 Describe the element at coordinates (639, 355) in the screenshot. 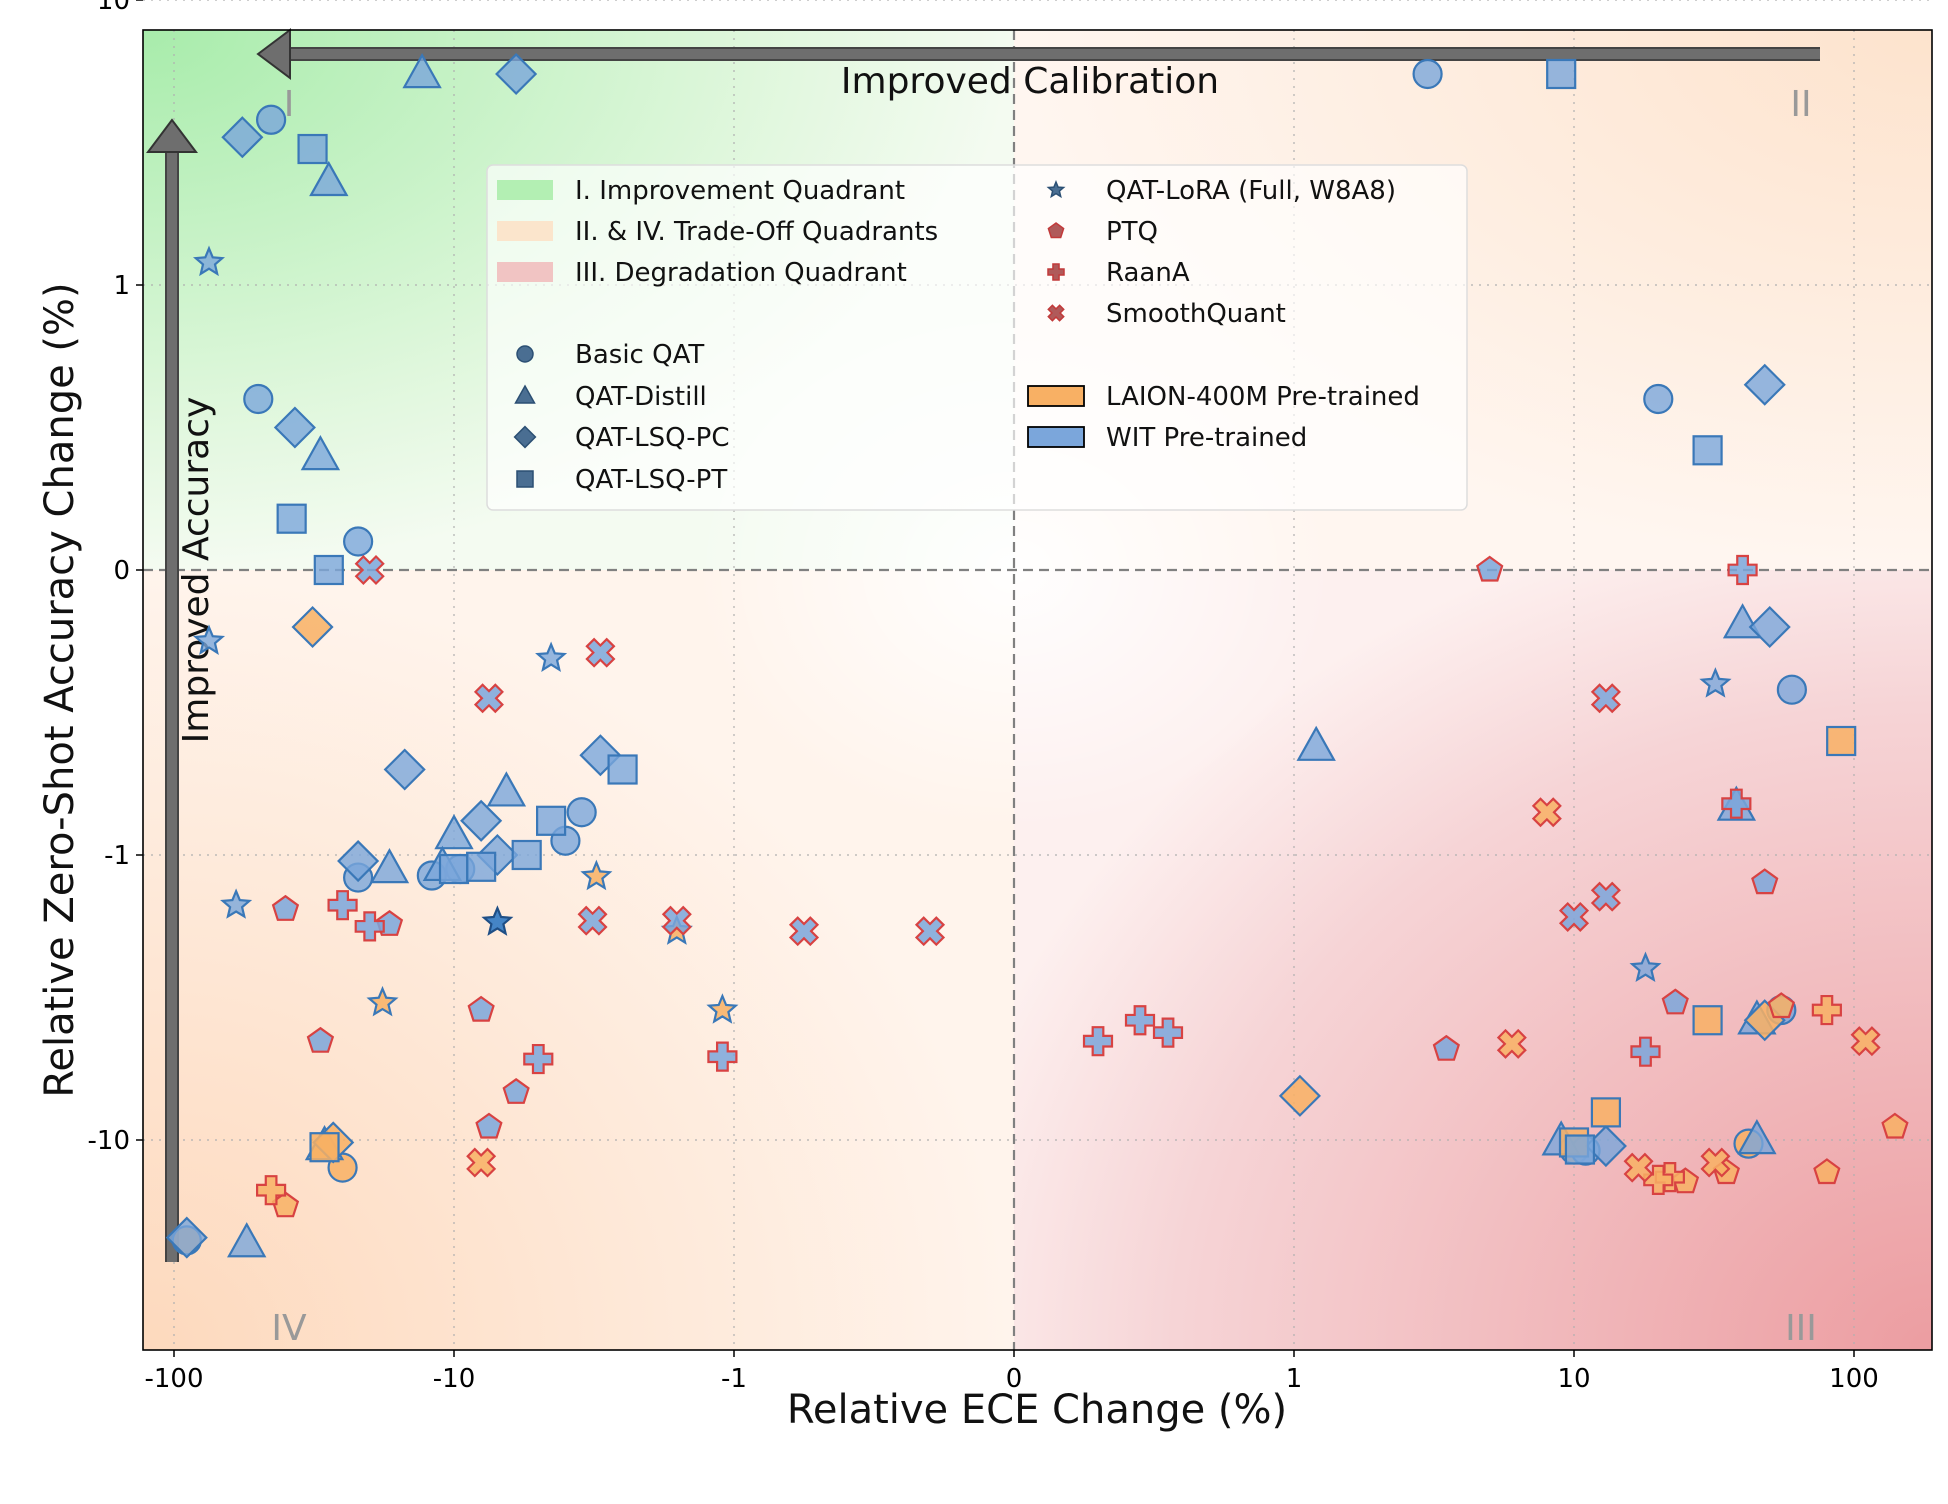

I see `legend-label: Basic QAT` at that location.